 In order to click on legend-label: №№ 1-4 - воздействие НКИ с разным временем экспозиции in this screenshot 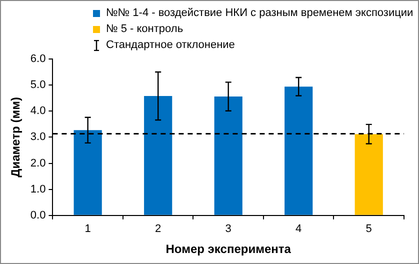, I will do `click(260, 13)`.